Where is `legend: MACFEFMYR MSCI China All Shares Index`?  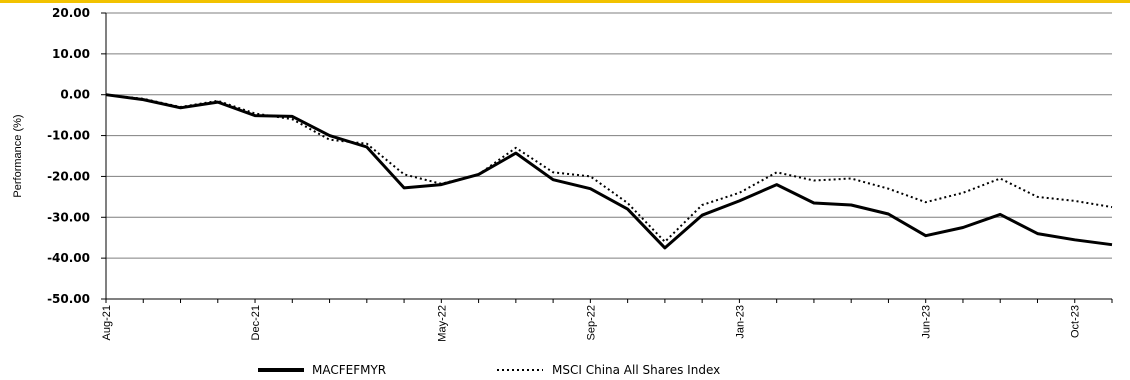
legend: MACFEFMYR MSCI China All Shares Index is located at coordinates (489, 370).